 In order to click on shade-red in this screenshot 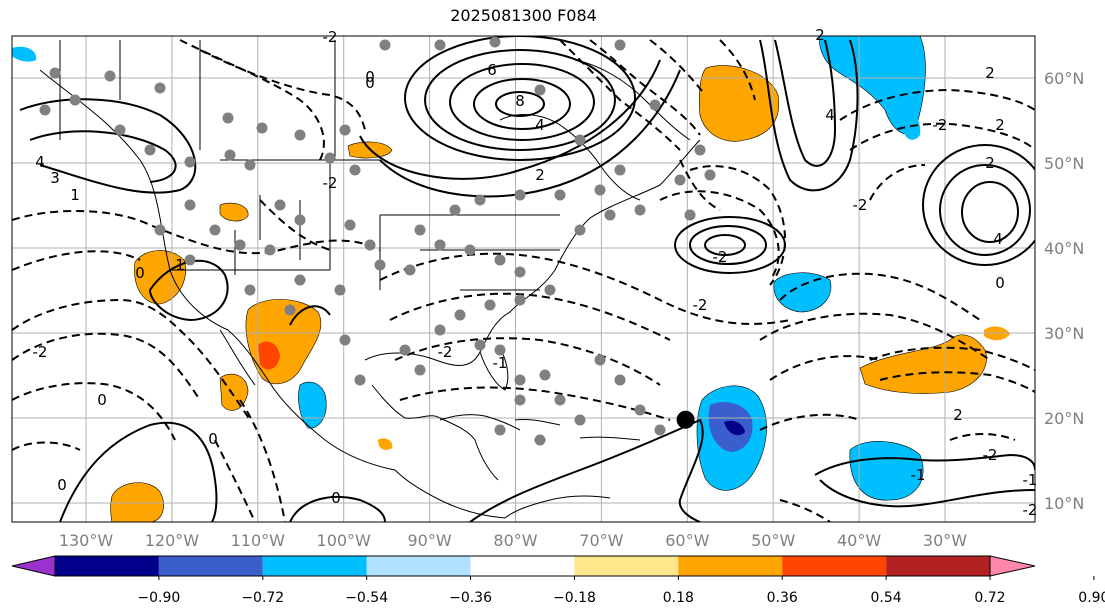, I will do `click(269, 355)`.